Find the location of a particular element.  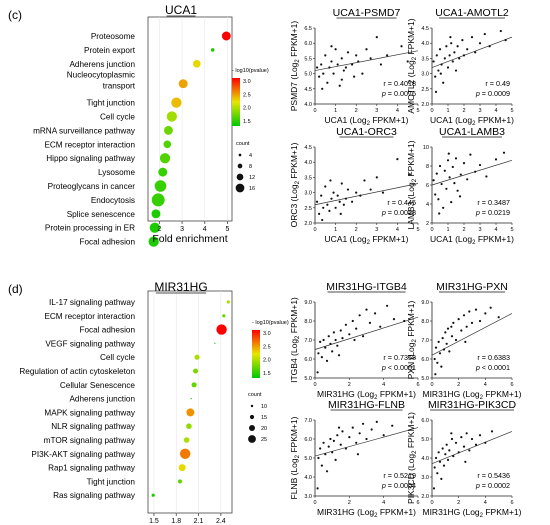

pathway-label: VEGF signaling pathway is located at coordinates (90, 343).